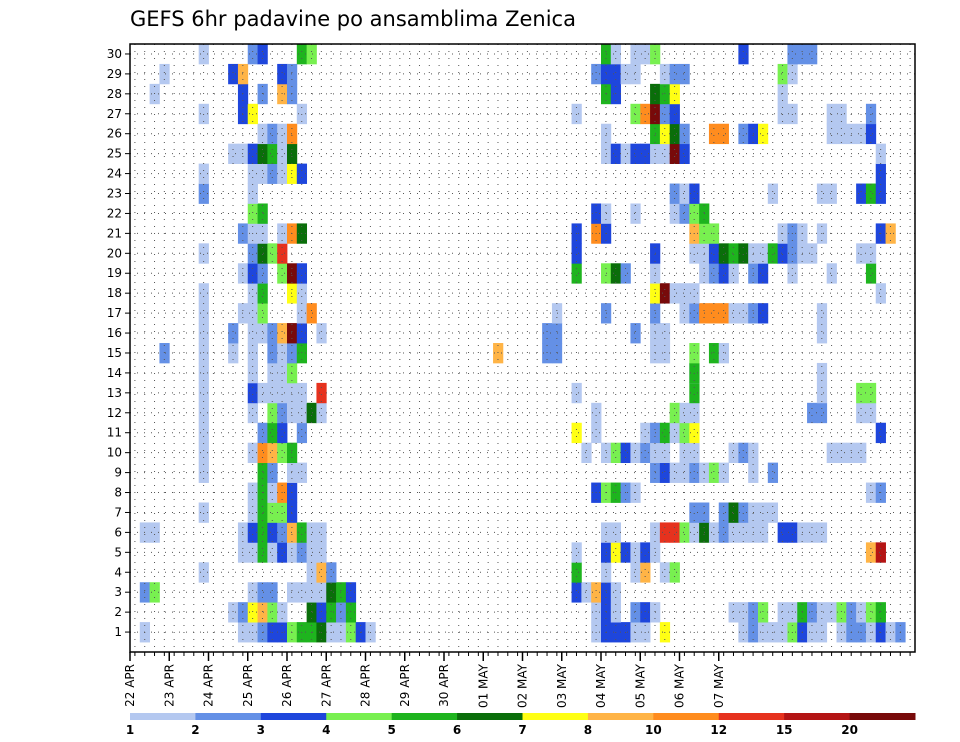  I want to click on y-tick-label: 12, so click(114, 413).